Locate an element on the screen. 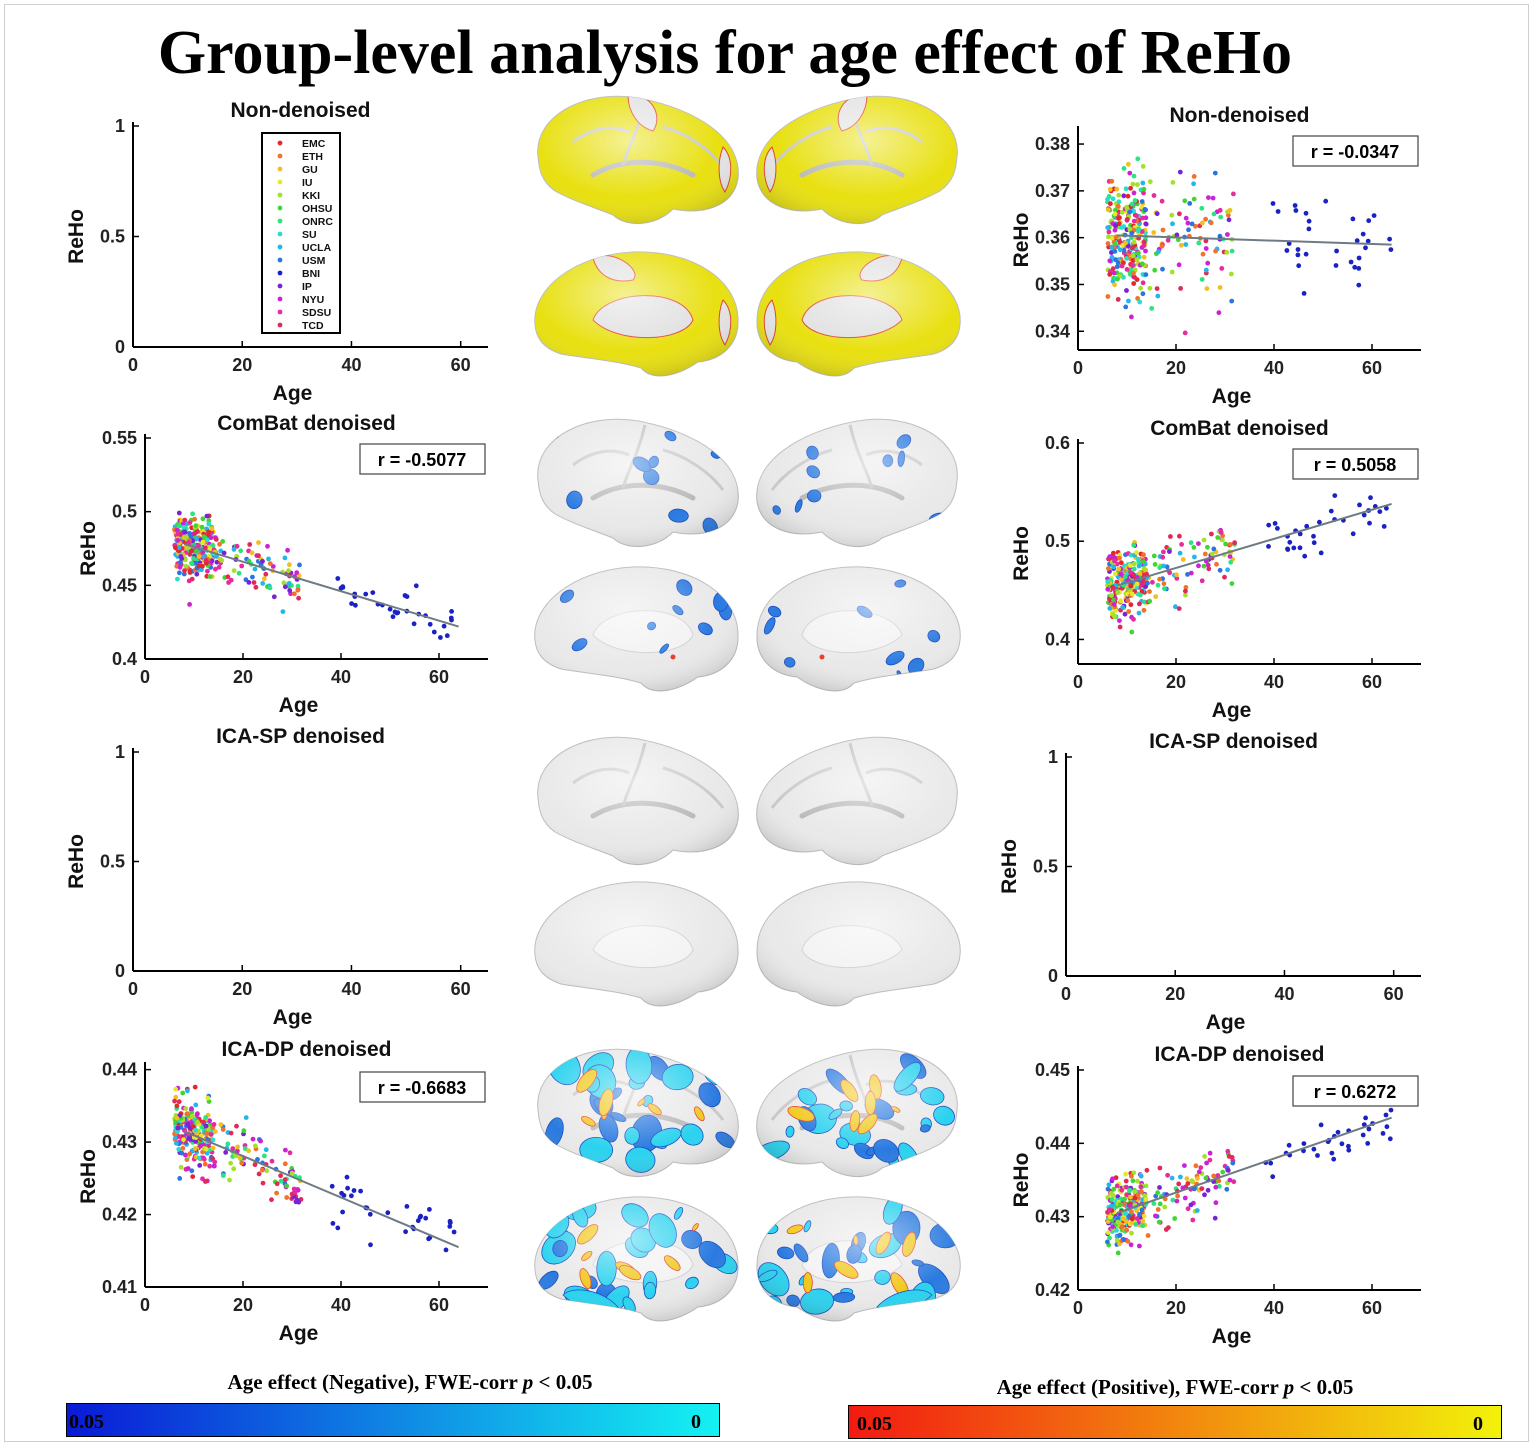 The image size is (1535, 1448). positive-colorbar-right-tick: 0 is located at coordinates (1478, 1424).